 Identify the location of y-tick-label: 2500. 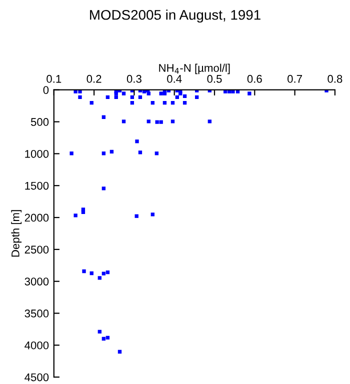
(36, 250).